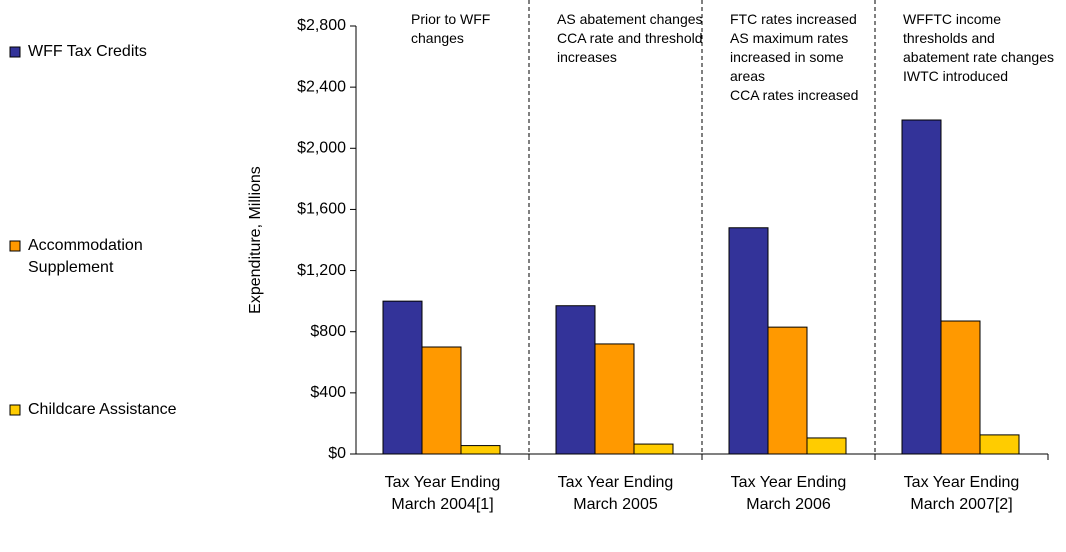 This screenshot has width=1066, height=552. I want to click on annotation-line: Prior to WFF changes, so click(451, 28).